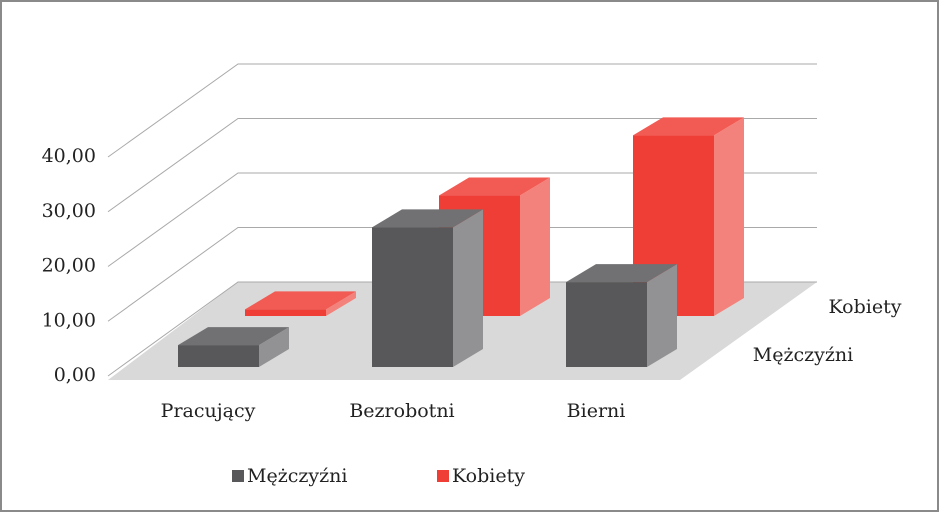 The height and width of the screenshot is (512, 939). What do you see at coordinates (401, 411) in the screenshot?
I see `x-tick-label: Bezrobotni` at bounding box center [401, 411].